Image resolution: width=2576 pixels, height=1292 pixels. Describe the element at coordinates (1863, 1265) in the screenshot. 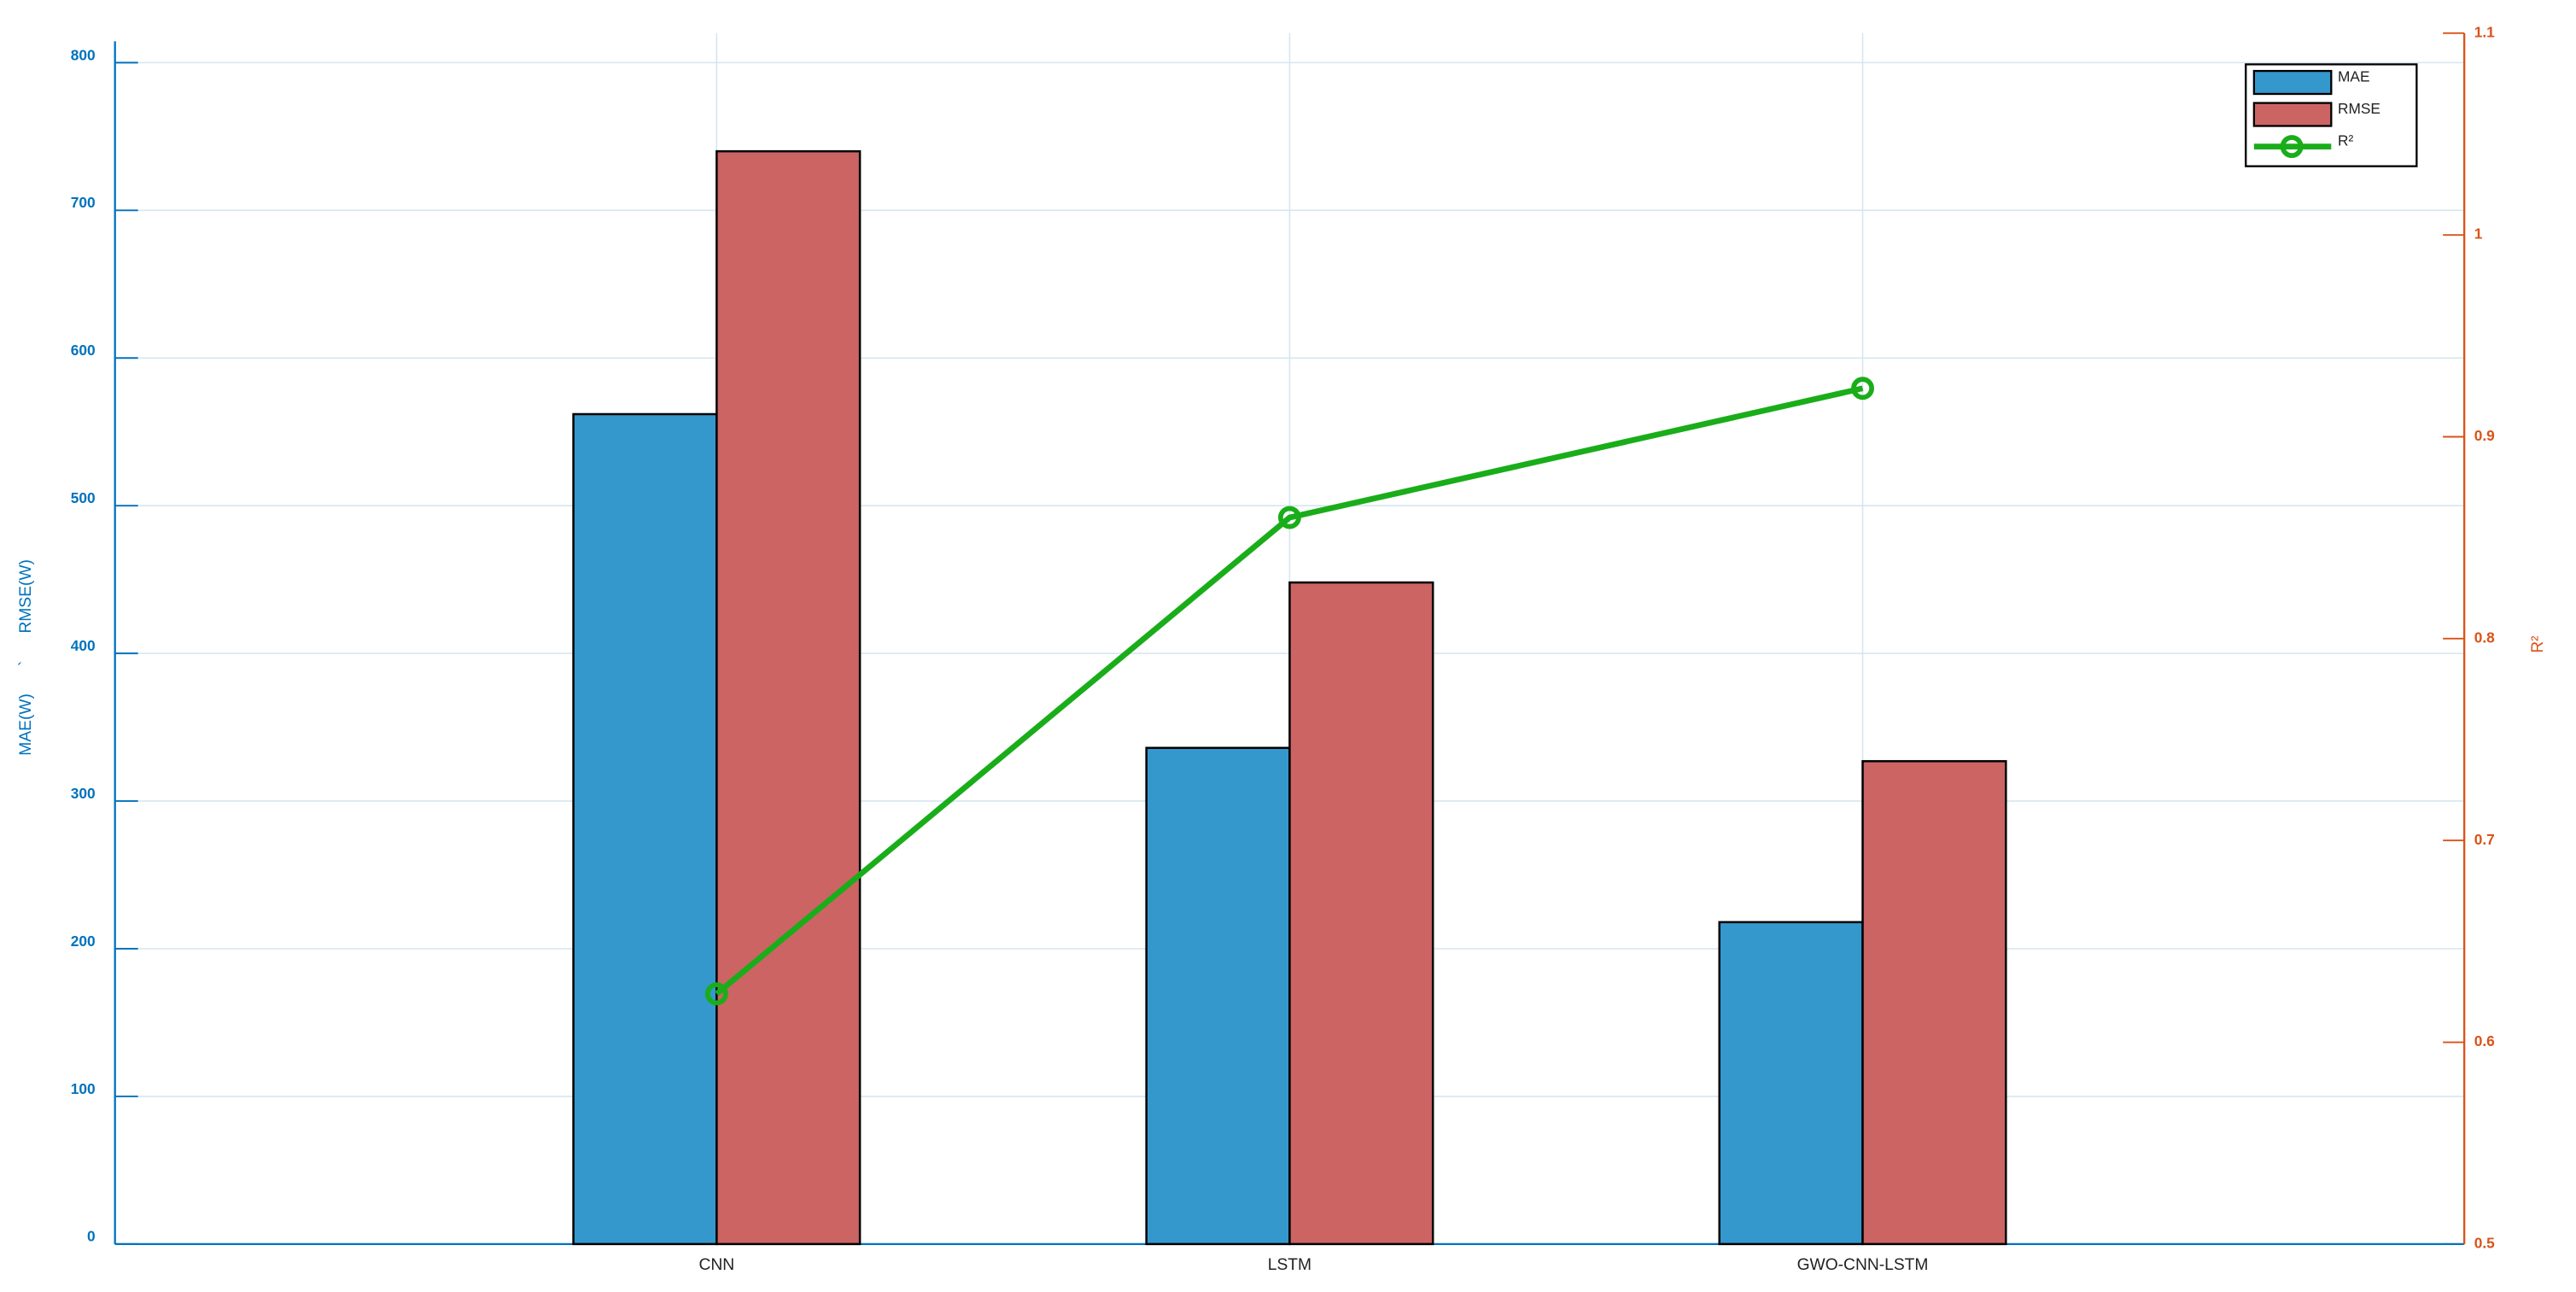

I see `x-tick-label: GWO-CNN-LSTM` at that location.